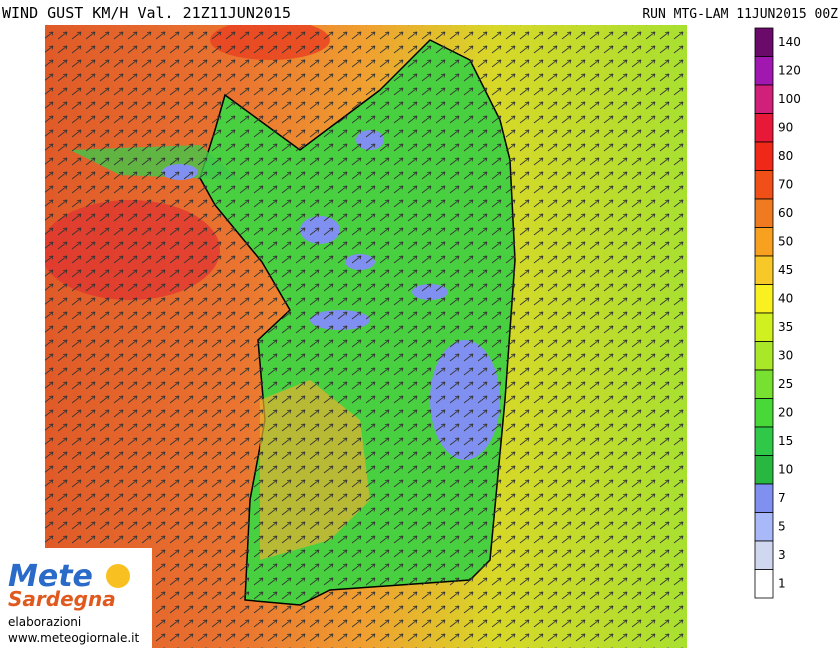  What do you see at coordinates (118, 576) in the screenshot?
I see `sun-icon` at bounding box center [118, 576].